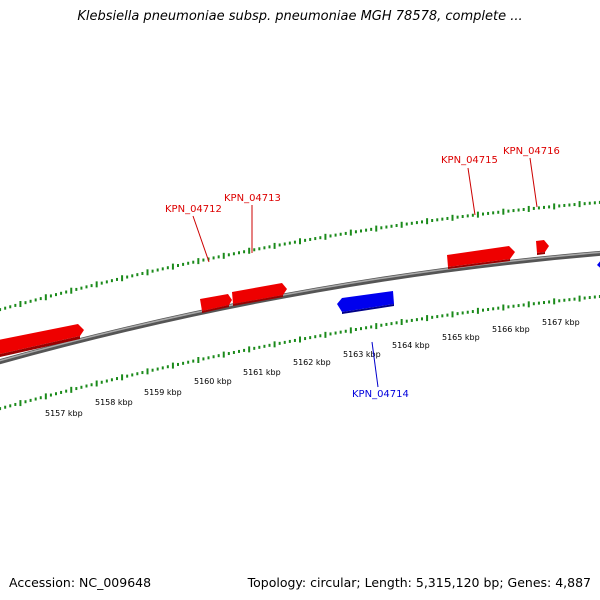 This screenshot has width=600, height=600. What do you see at coordinates (511, 329) in the screenshot?
I see `ruler-label: 5166 kbp` at bounding box center [511, 329].